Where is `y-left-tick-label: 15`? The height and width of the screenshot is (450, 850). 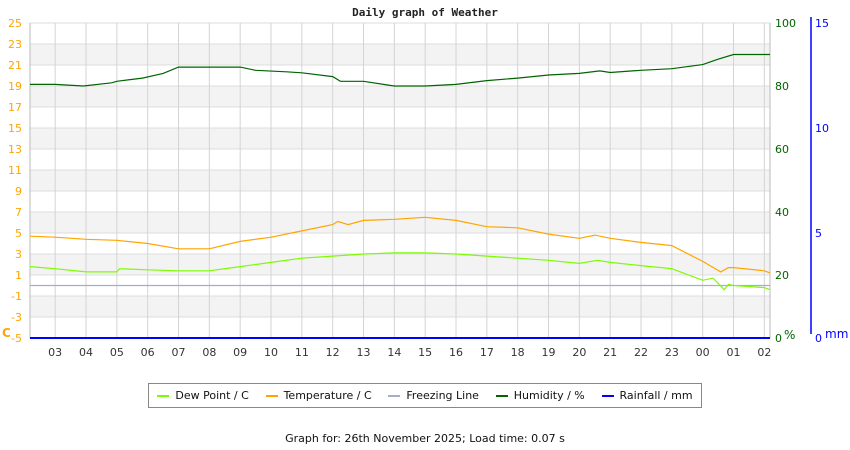 y-left-tick-label: 15 is located at coordinates (15, 128).